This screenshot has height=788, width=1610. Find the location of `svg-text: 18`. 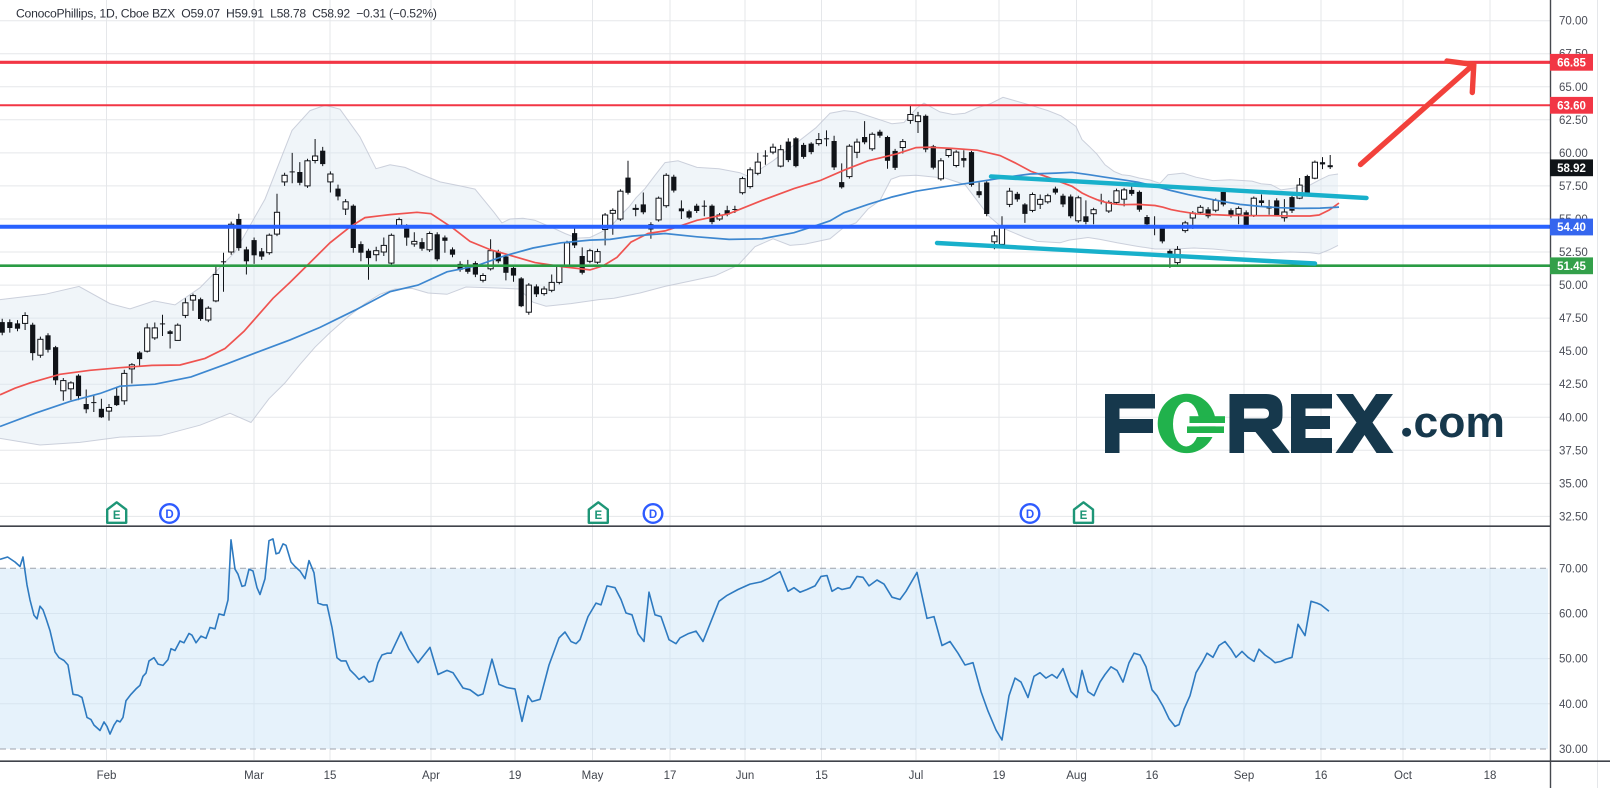

svg-text: 18 is located at coordinates (1490, 776).